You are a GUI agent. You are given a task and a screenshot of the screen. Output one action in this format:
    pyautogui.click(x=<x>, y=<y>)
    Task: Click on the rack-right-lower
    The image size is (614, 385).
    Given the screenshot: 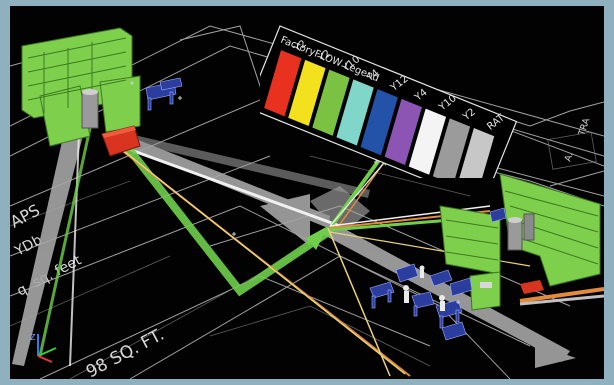 What is the action you would take?
    pyautogui.click(x=485, y=291)
    